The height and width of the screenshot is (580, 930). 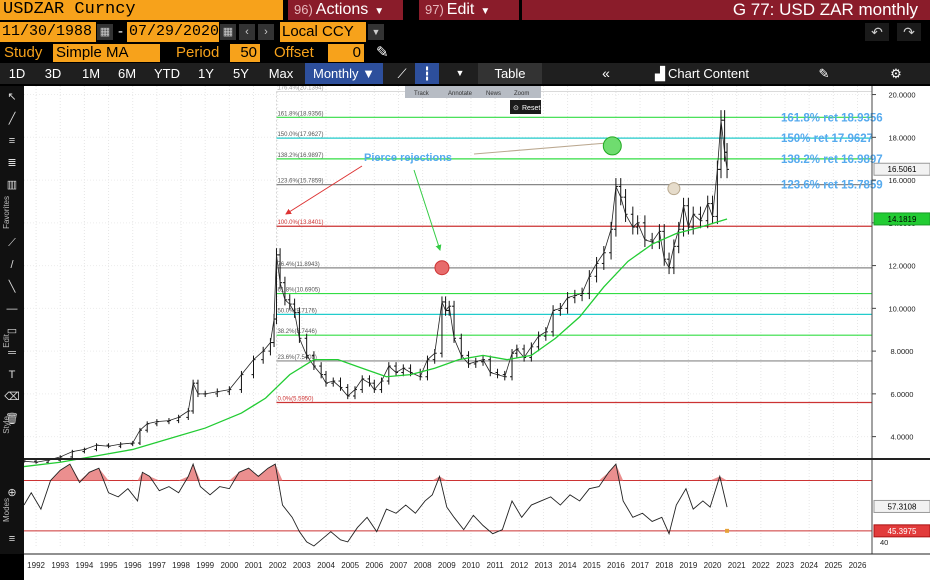 I want to click on highlight-circle, so click(x=442, y=268).